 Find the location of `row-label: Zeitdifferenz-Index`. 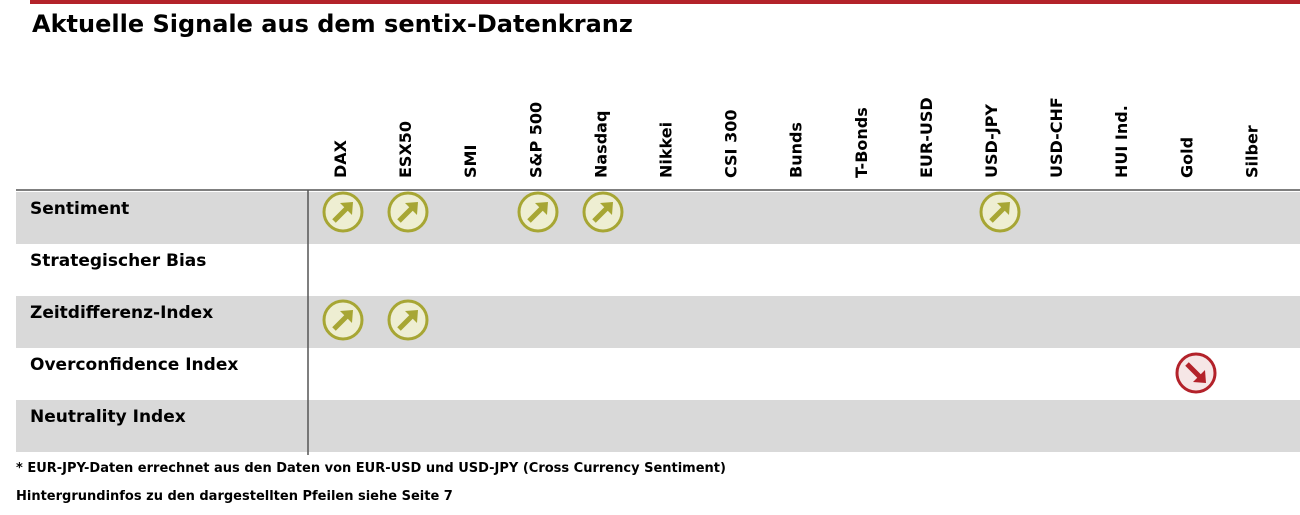

row-label: Zeitdifferenz-Index is located at coordinates (121, 313).